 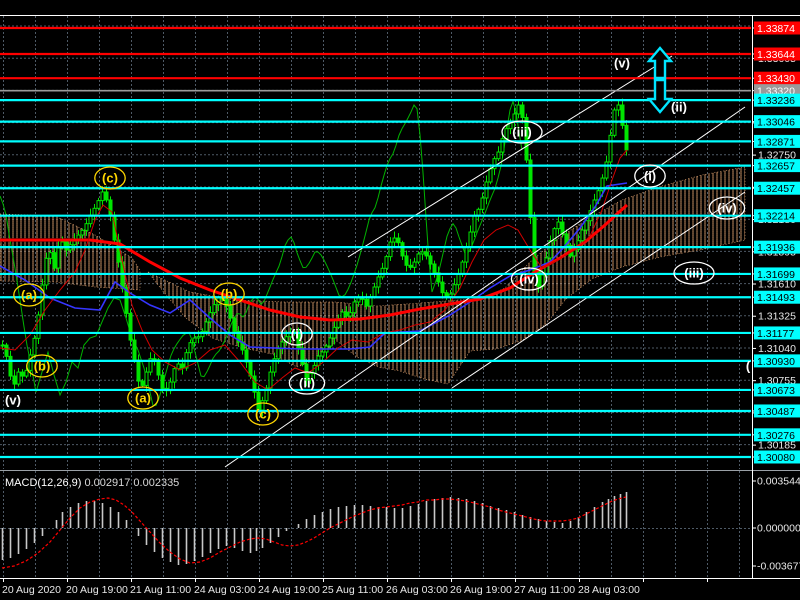 What do you see at coordinates (748, 366) in the screenshot?
I see `wave-label: (` at bounding box center [748, 366].